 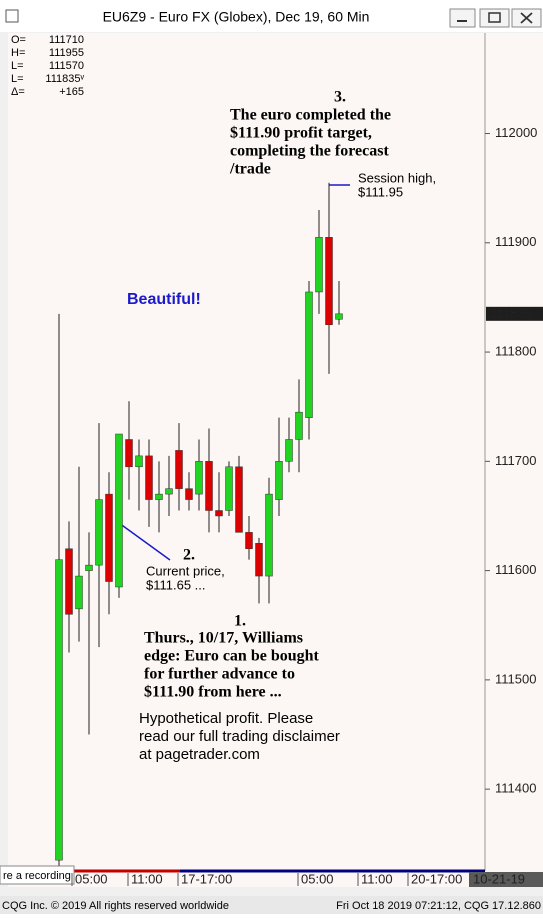 What do you see at coordinates (526, 18) in the screenshot?
I see `close-icon` at bounding box center [526, 18].